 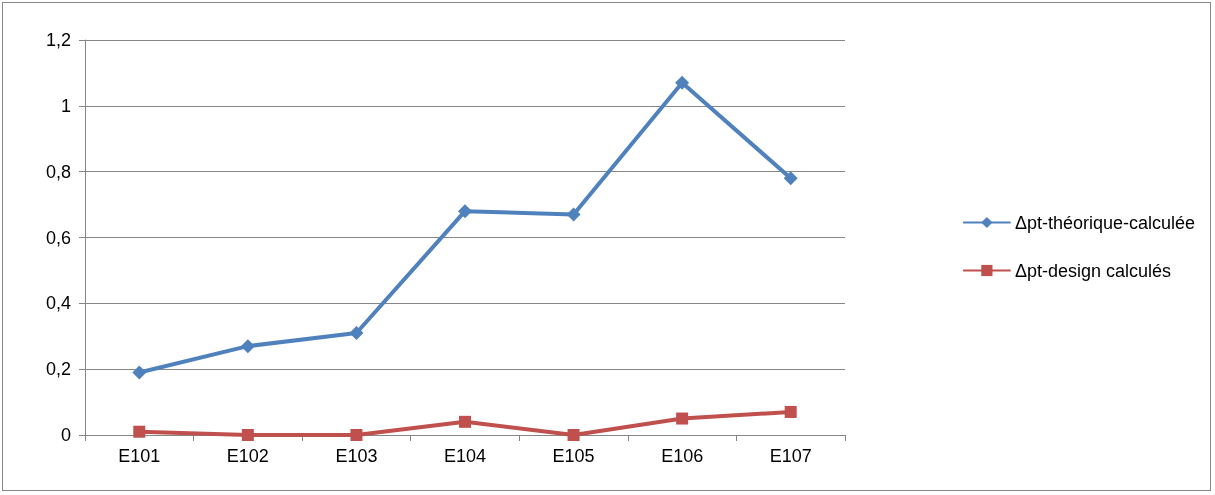 I want to click on y-tick-label: 1, so click(x=65, y=105).